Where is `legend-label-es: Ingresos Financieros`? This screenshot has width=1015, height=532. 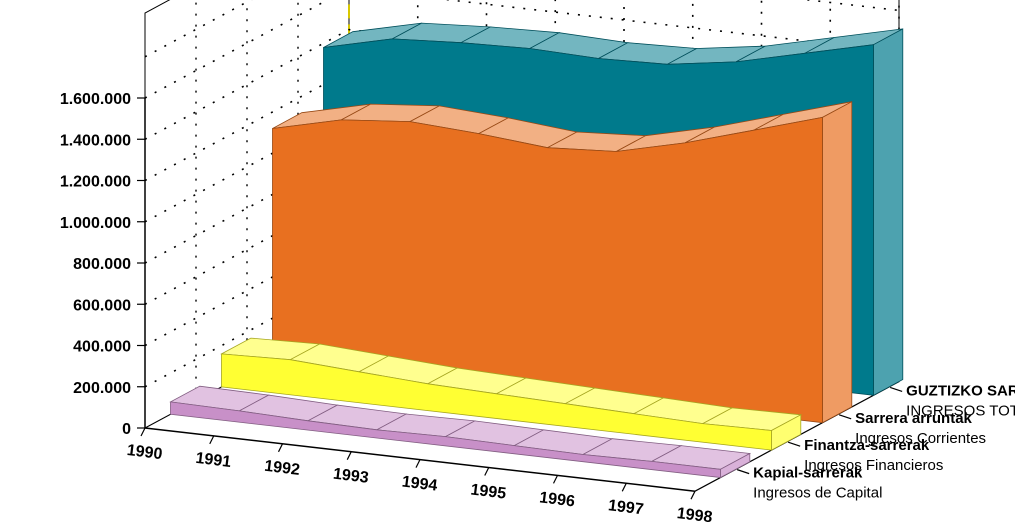 legend-label-es: Ingresos Financieros is located at coordinates (873, 465).